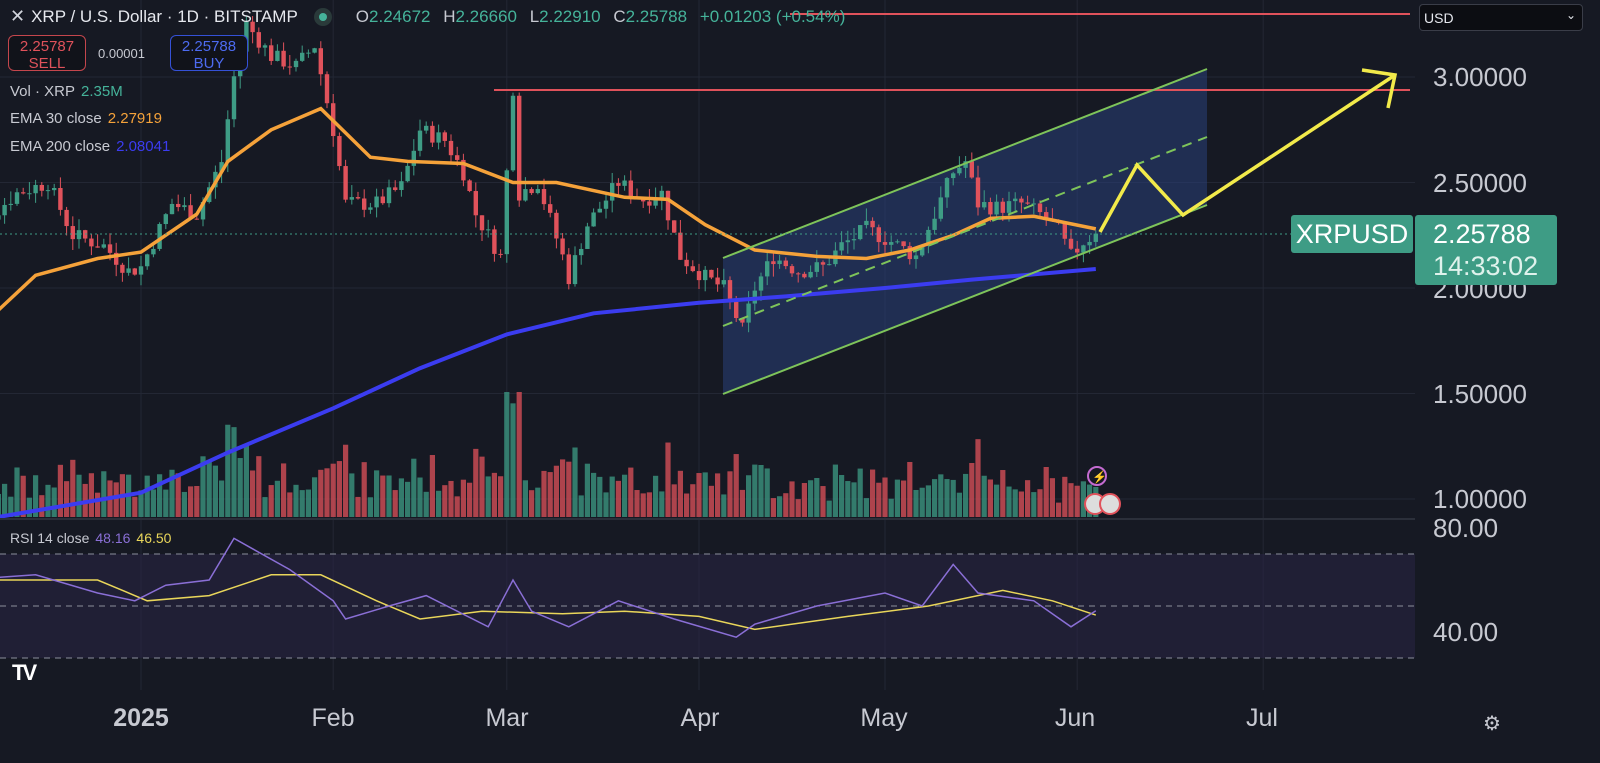  I want to click on close-icon: ✕, so click(18, 16).